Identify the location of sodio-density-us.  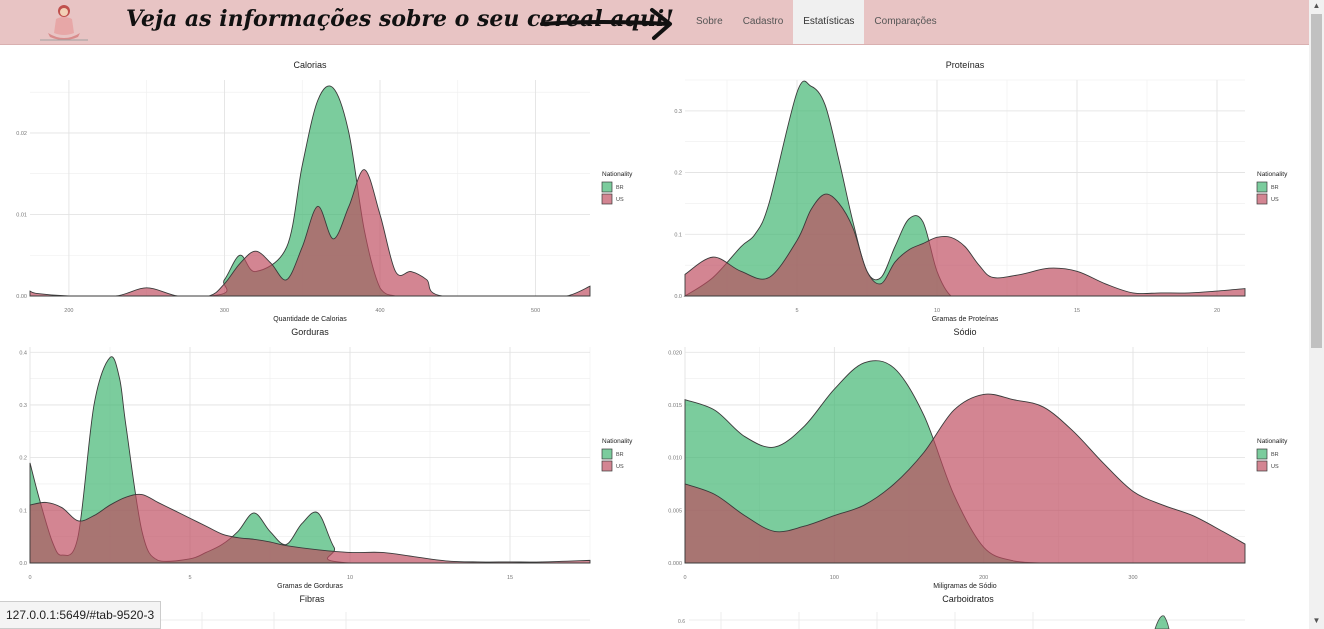
(965, 478).